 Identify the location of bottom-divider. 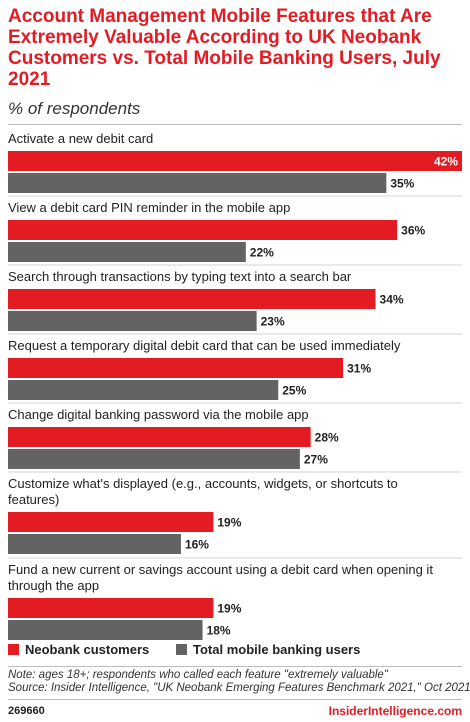
(235, 699).